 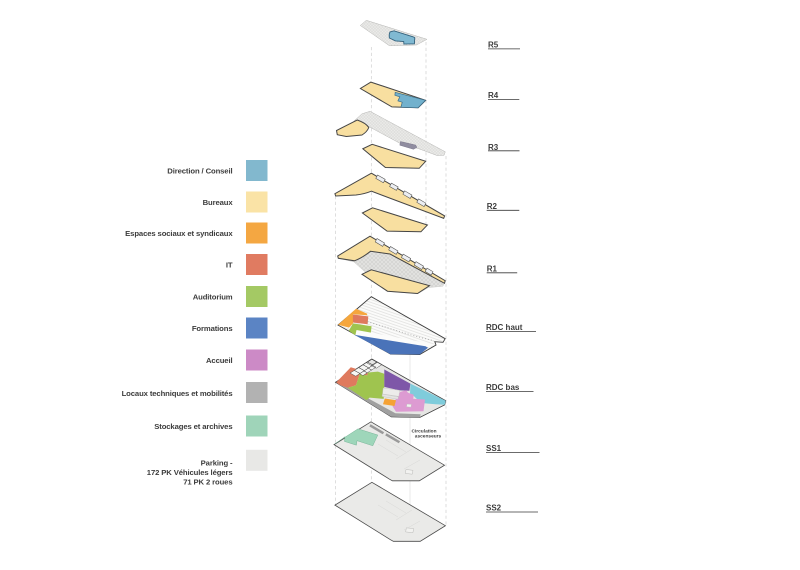 I want to click on svg-text: IT, so click(x=229, y=265).